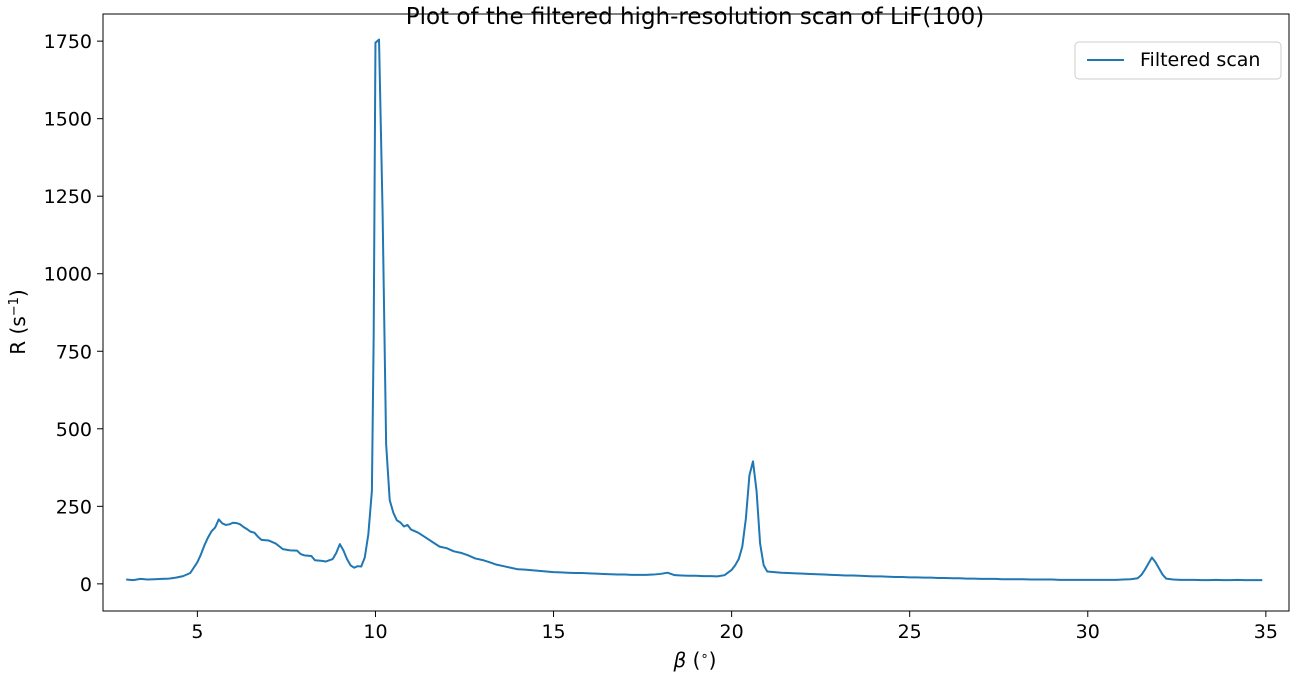 This screenshot has height=673, width=1306. What do you see at coordinates (14, 306) in the screenshot?
I see `y-axis-label-sup: −1` at bounding box center [14, 306].